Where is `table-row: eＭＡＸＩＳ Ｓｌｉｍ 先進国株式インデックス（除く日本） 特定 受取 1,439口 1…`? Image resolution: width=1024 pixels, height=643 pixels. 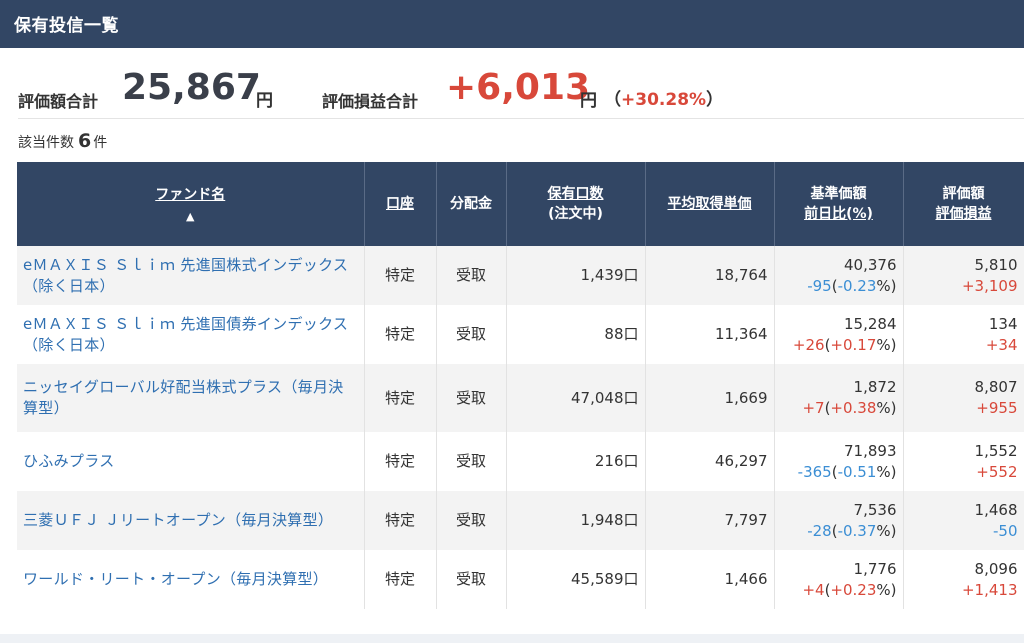
table-row: eＭＡＸＩＳ Ｓｌｉｍ 先進国株式インデックス（除く日本） 特定 受取 1,439口 1… is located at coordinates (520, 275).